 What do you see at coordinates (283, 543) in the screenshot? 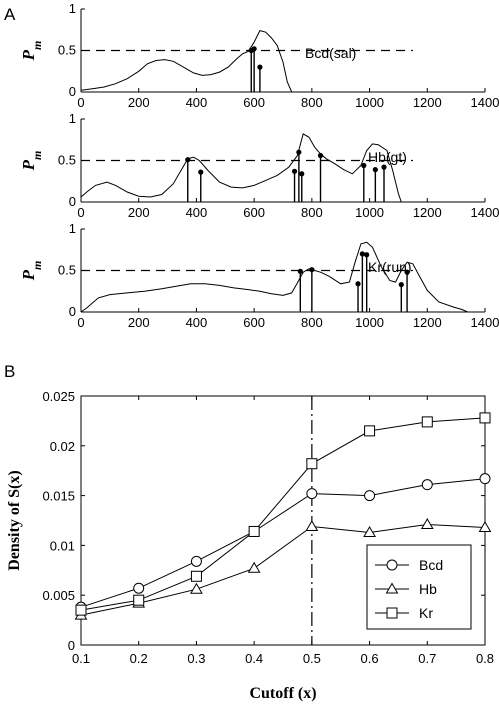
I see `series-line` at bounding box center [283, 543].